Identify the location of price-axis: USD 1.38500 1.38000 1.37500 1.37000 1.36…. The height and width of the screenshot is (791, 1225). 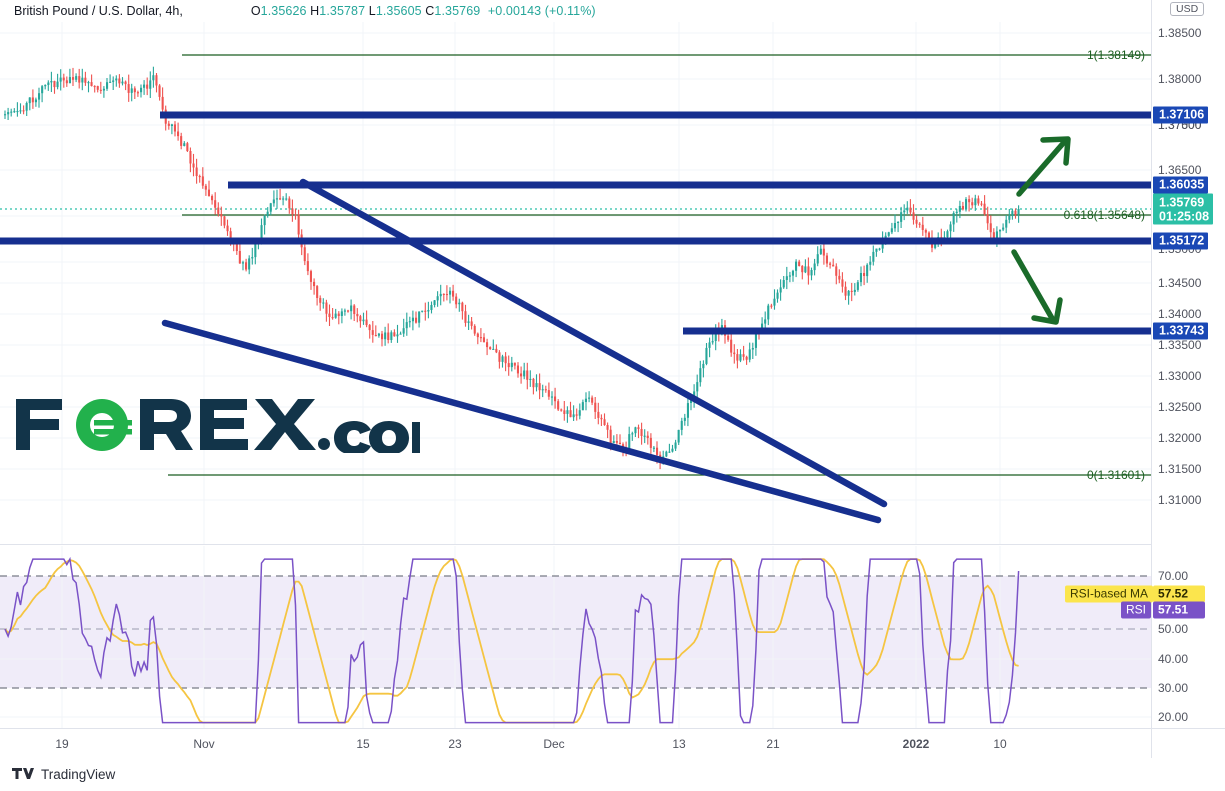
(1188, 364).